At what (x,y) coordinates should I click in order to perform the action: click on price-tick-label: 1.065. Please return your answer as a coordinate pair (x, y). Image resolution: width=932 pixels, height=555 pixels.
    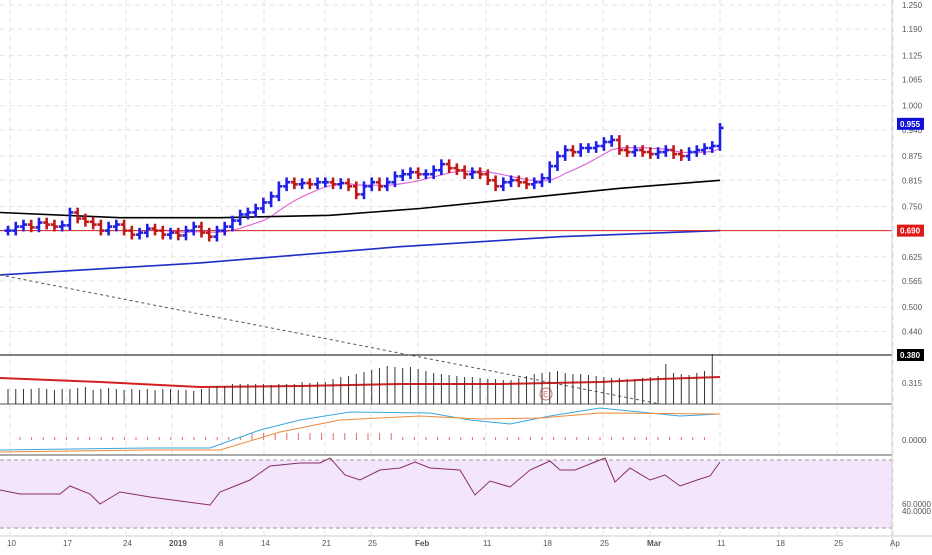
    Looking at the image, I should click on (912, 80).